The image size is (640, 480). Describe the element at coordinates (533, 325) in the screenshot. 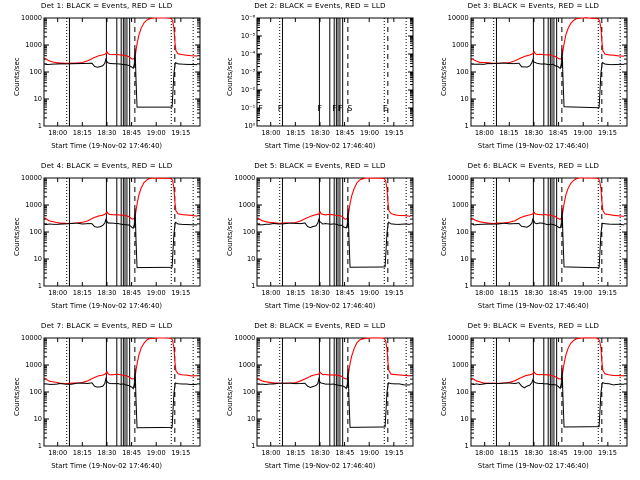

I see `panel-title: Det 9: BLACK = Events, RED = LLD` at that location.